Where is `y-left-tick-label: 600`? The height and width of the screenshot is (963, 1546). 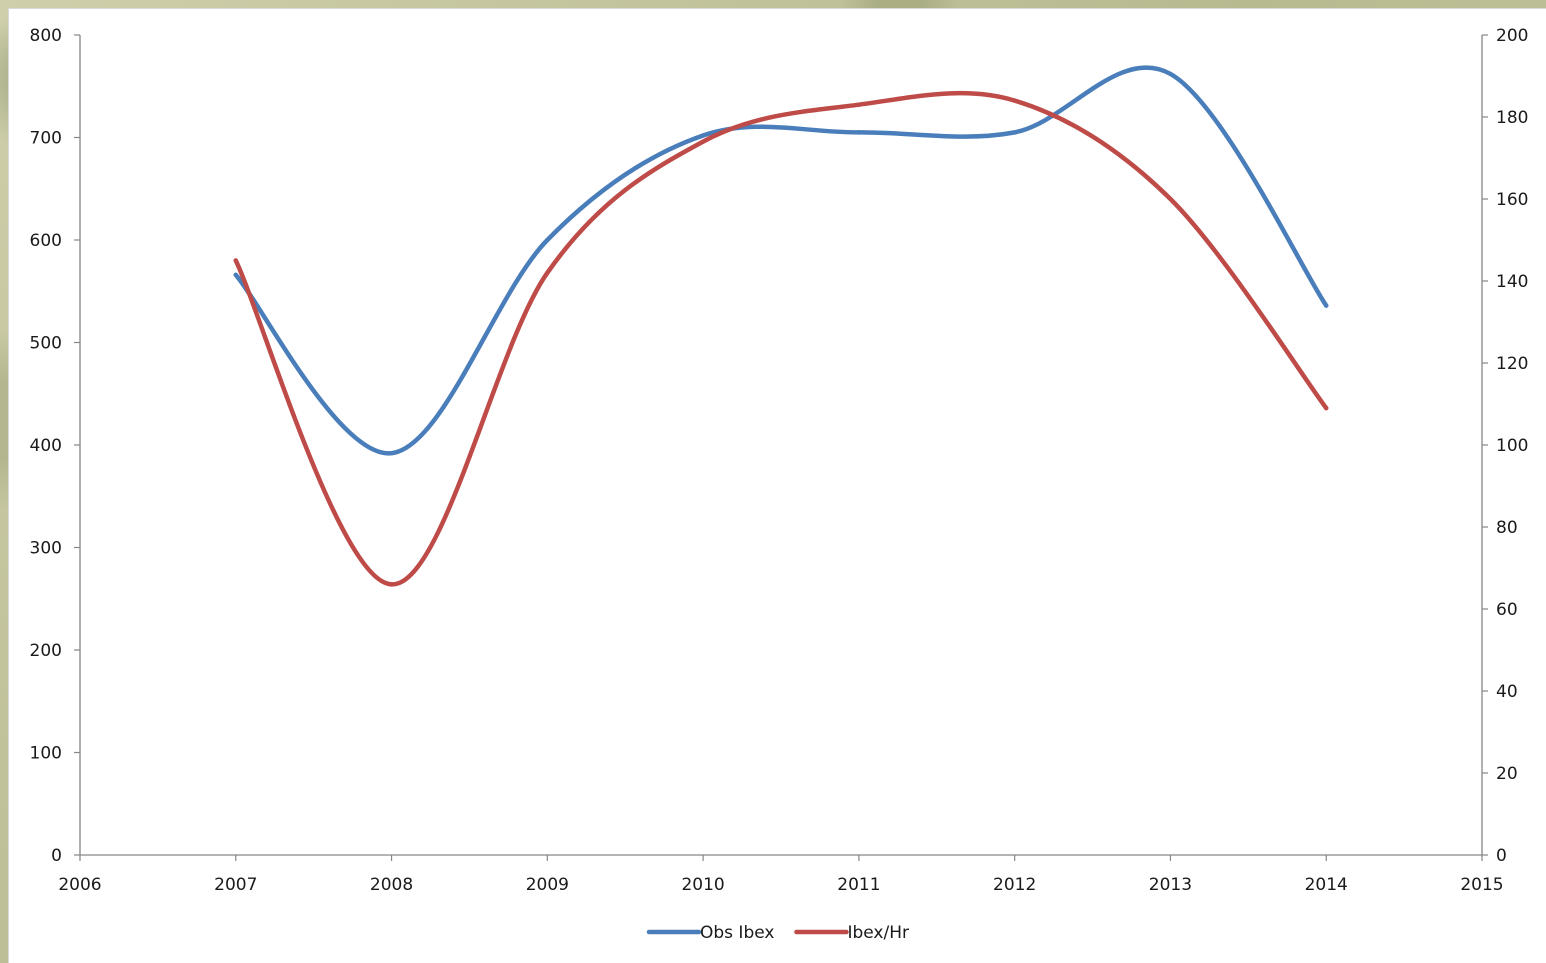 y-left-tick-label: 600 is located at coordinates (46, 241).